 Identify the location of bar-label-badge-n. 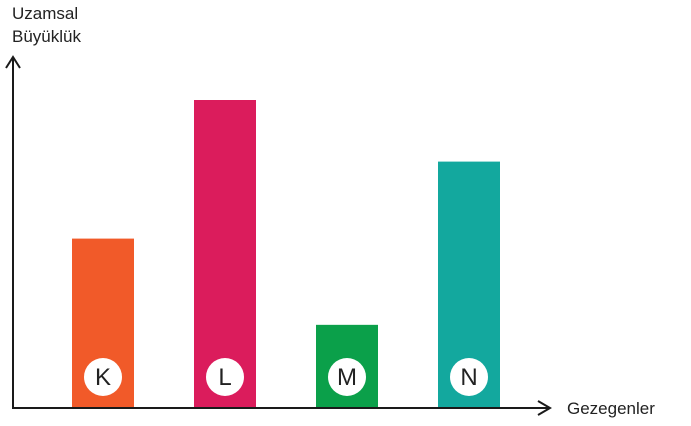
(469, 377).